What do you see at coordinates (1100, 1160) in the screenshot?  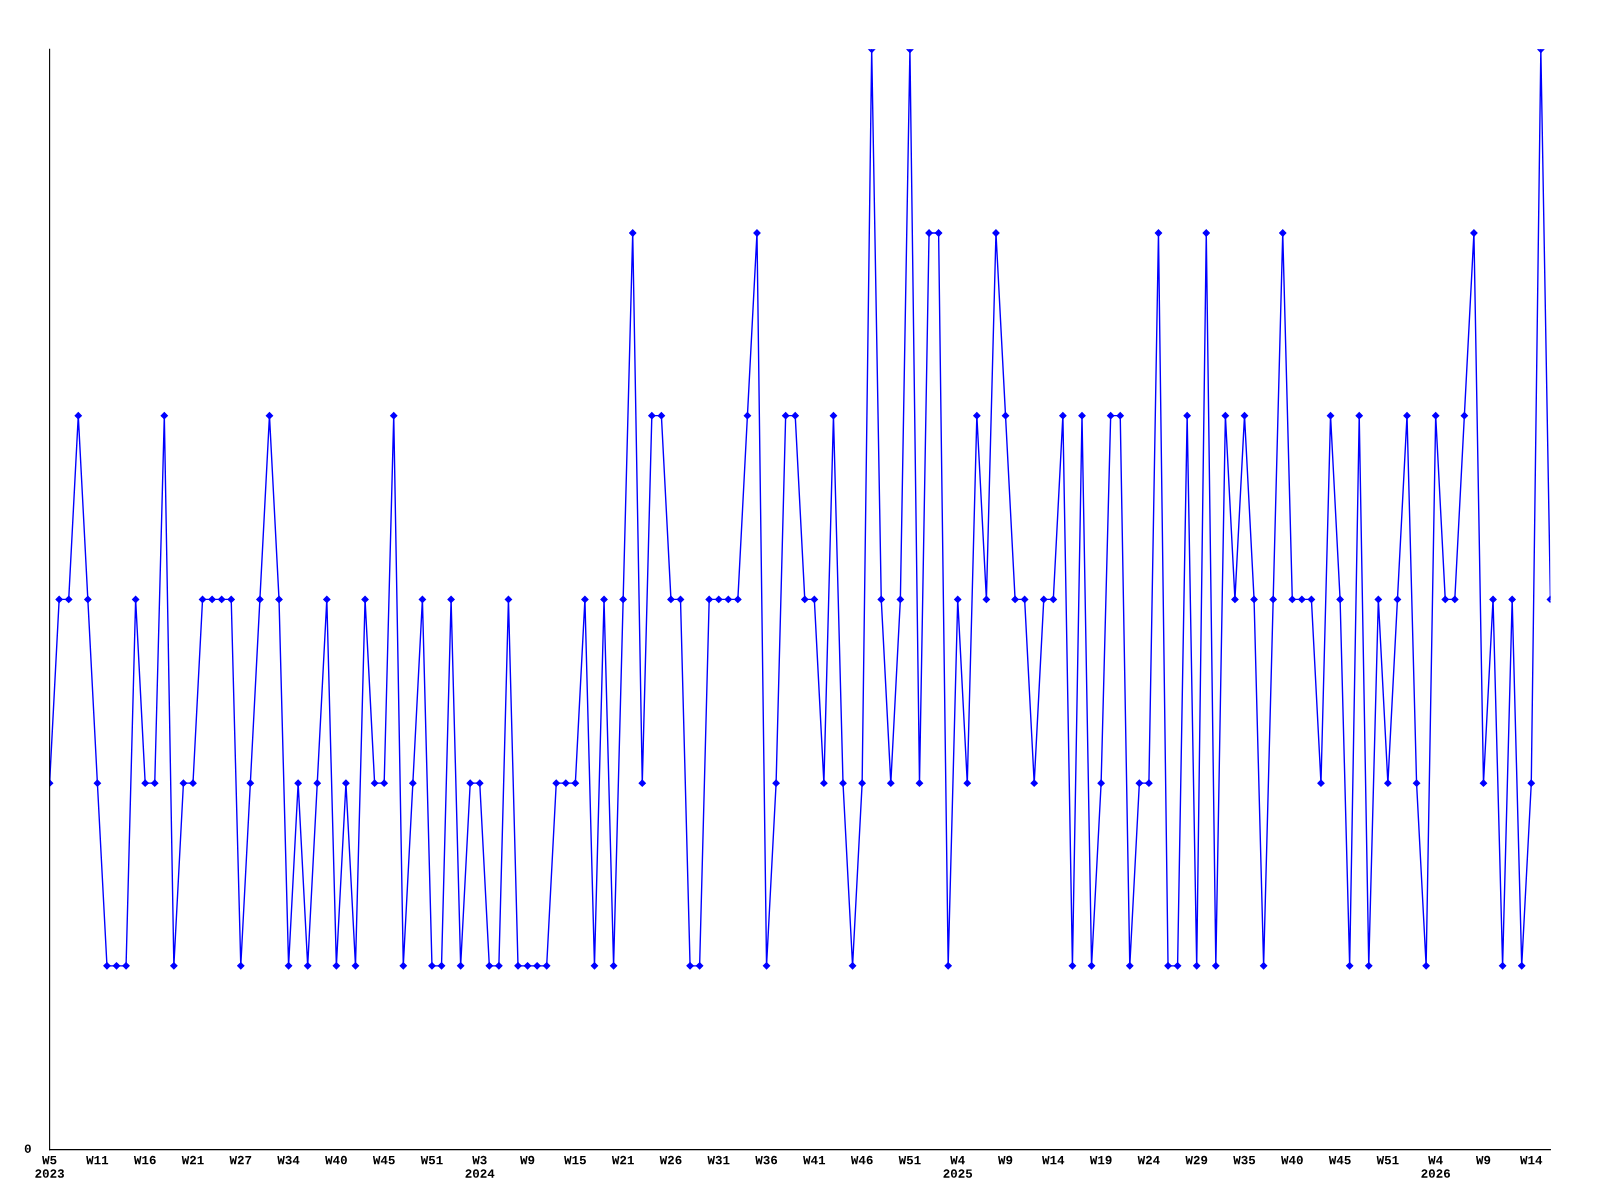 I see `x-tick-label: W19` at bounding box center [1100, 1160].